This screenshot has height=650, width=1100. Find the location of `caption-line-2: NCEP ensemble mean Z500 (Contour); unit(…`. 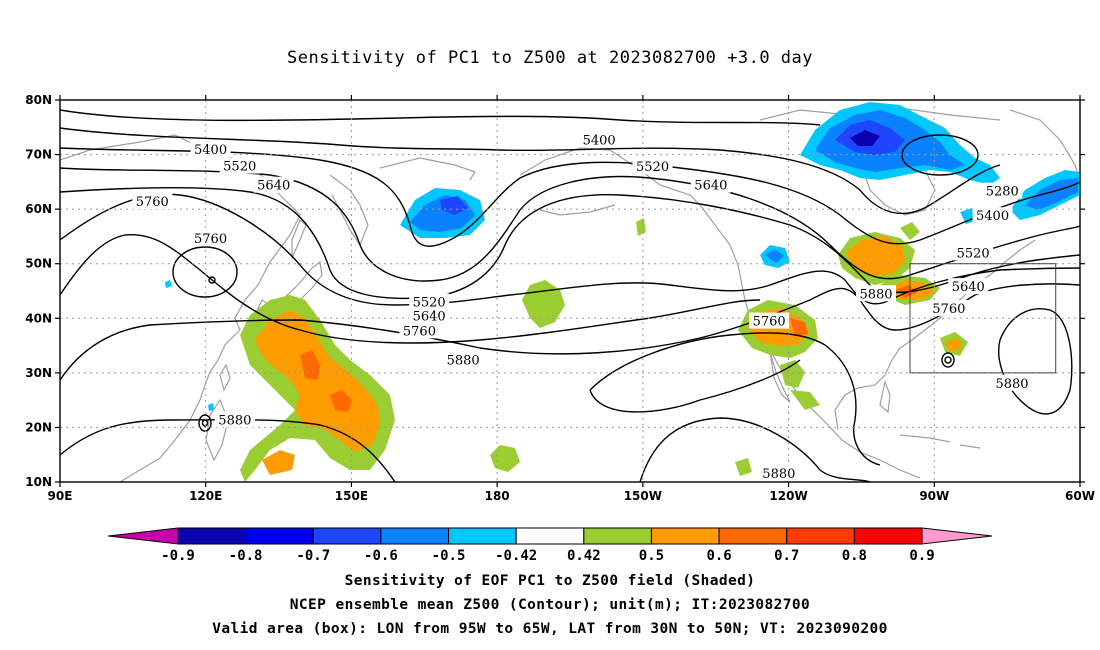

caption-line-2: NCEP ensemble mean Z500 (Contour); unit(… is located at coordinates (550, 605).